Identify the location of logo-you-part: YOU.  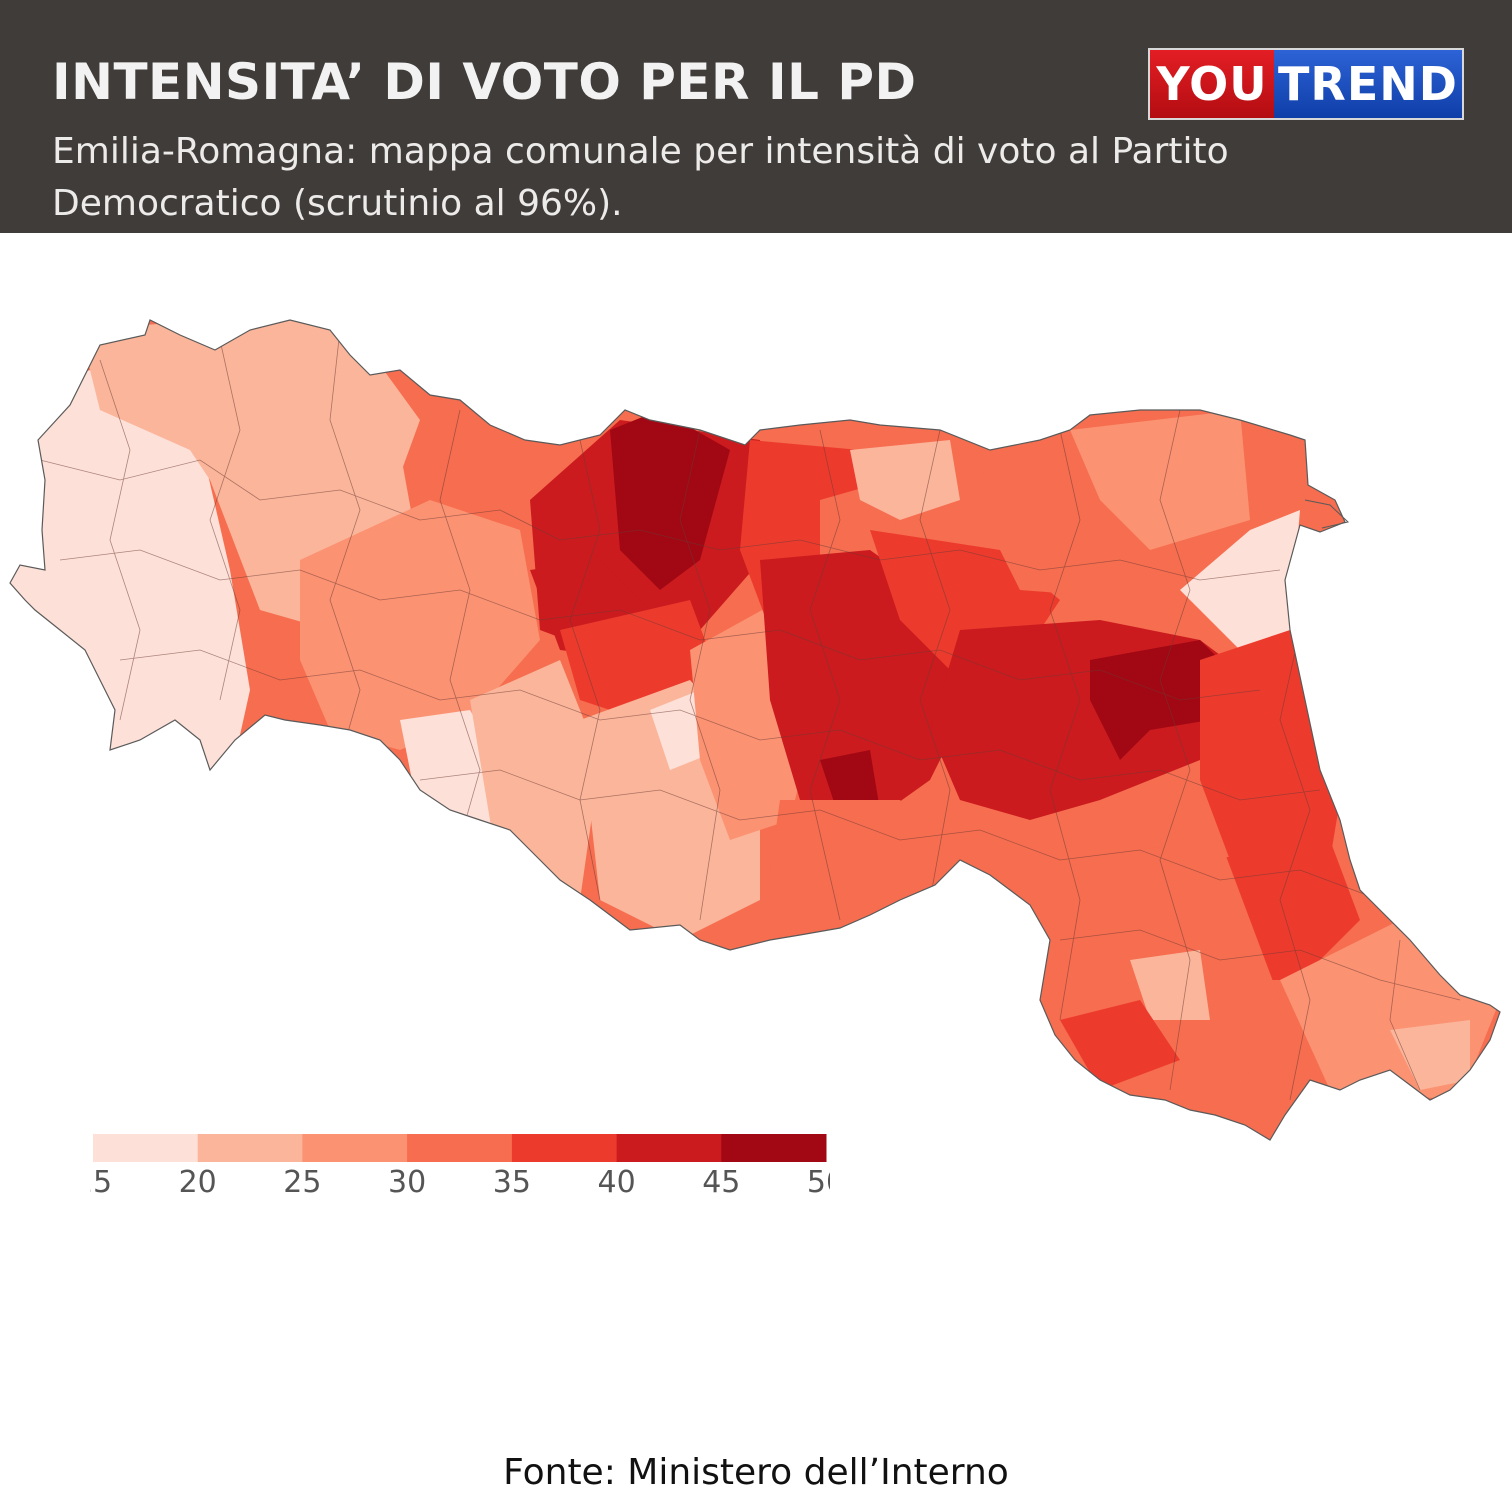
(1212, 84).